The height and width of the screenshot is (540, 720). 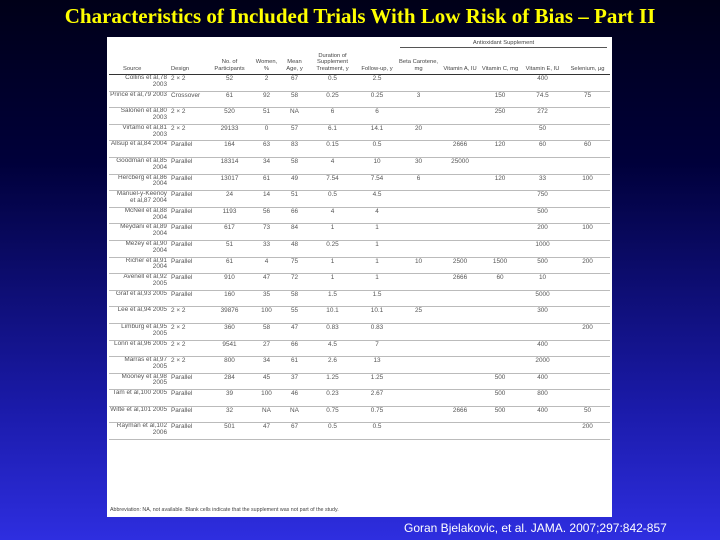 What do you see at coordinates (229, 266) in the screenshot?
I see `cell-participants: 61` at bounding box center [229, 266].